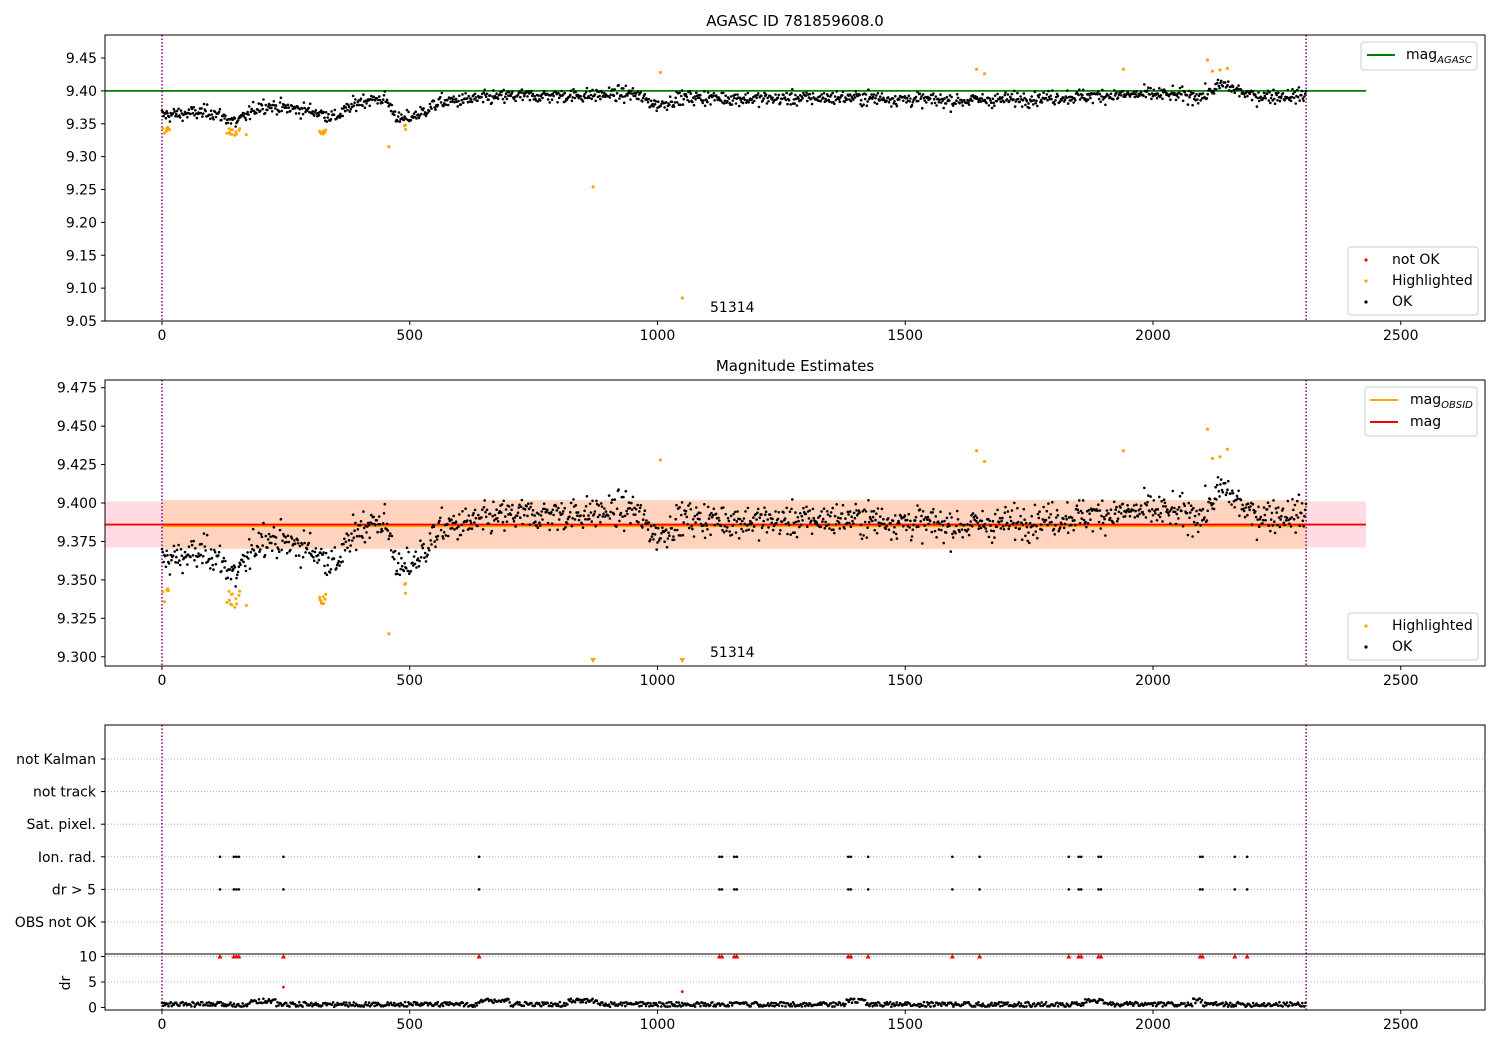  I want to click on y-tick-label: 9.375, so click(77, 542).